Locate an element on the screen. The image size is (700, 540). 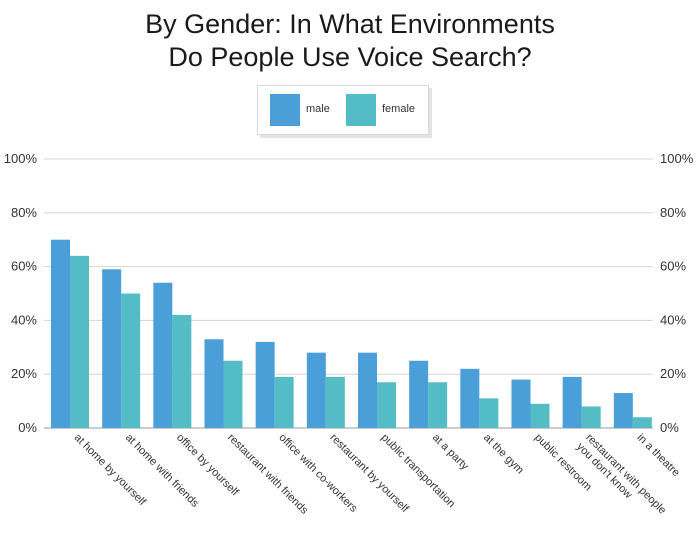
y-tick-left-3: 60% is located at coordinates (24, 266).